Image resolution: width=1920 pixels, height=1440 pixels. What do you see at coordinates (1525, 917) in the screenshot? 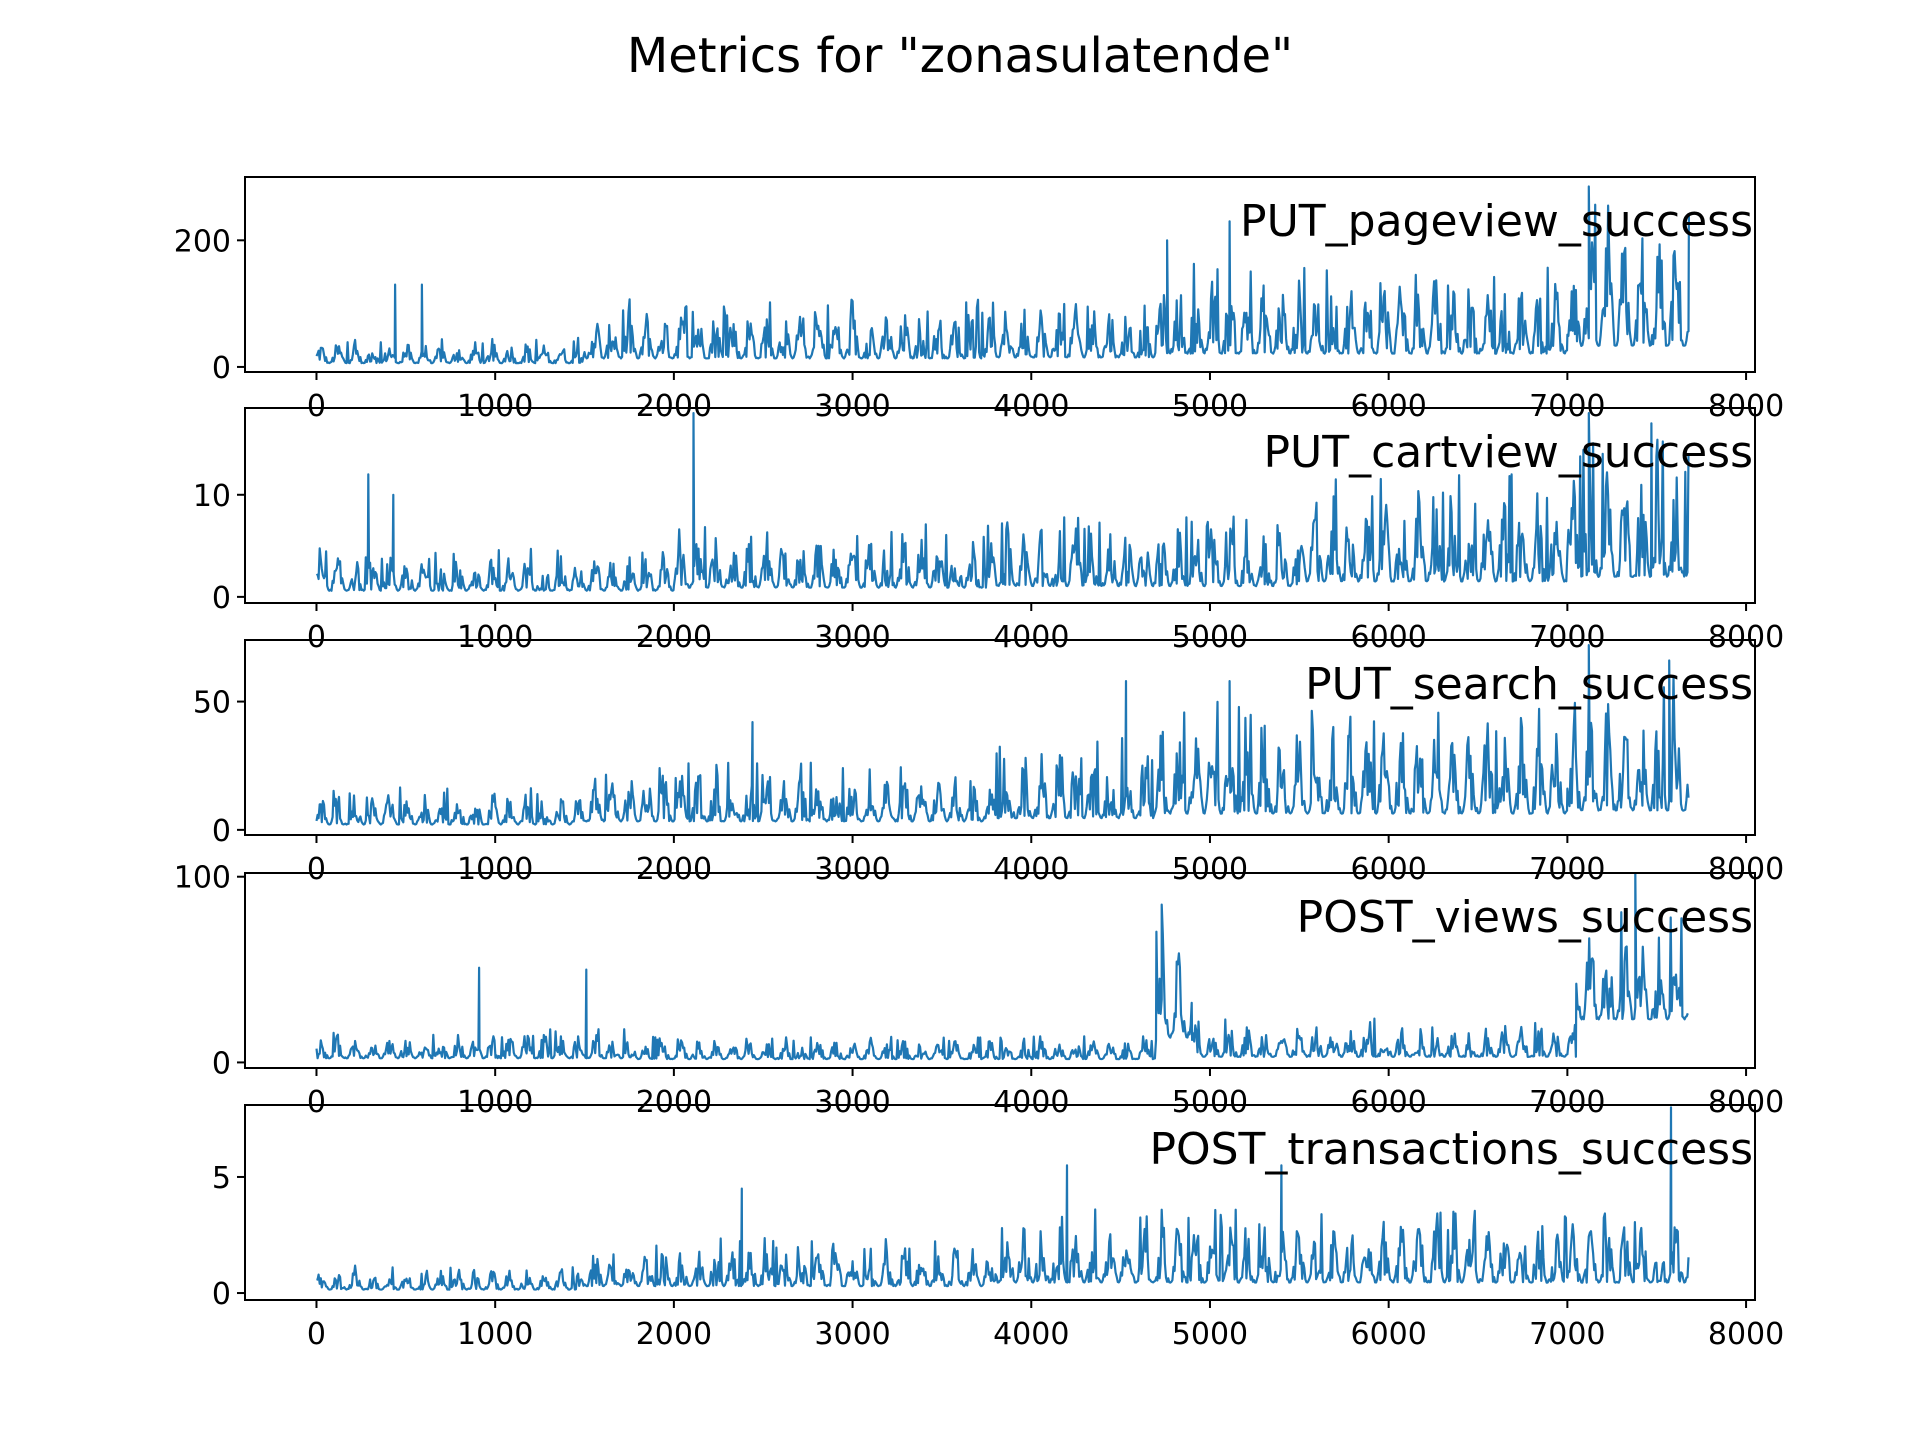
I see `panel-label: POST_views_success` at bounding box center [1525, 917].